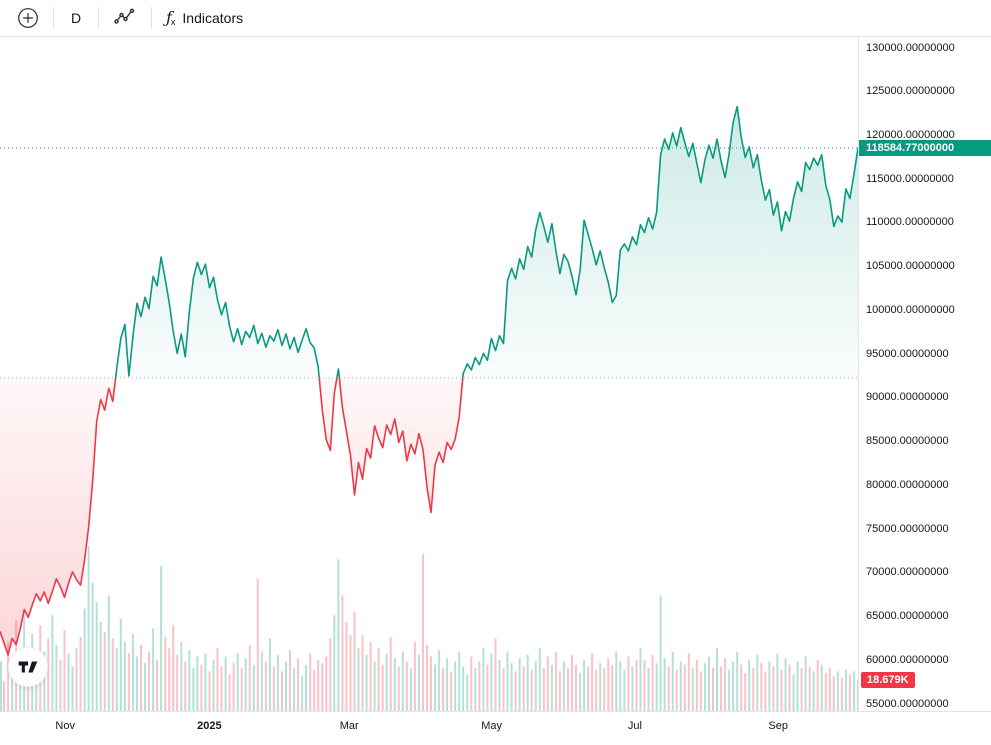 The width and height of the screenshot is (991, 745). I want to click on price-tick-label: 95000.00000000, so click(907, 353).